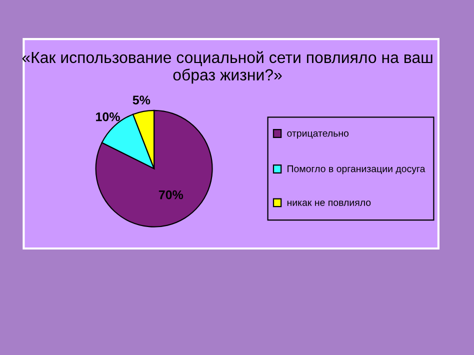 The width and height of the screenshot is (474, 355). Describe the element at coordinates (357, 169) in the screenshot. I see `legend-label: Помогло в организации досуга` at that location.